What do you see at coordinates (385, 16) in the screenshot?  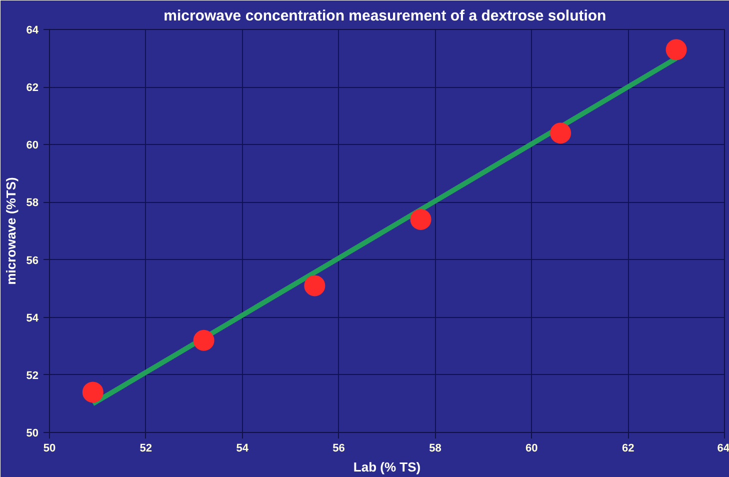 I see `chart-title: microwave concentration measurement of a dextrose solution` at bounding box center [385, 16].